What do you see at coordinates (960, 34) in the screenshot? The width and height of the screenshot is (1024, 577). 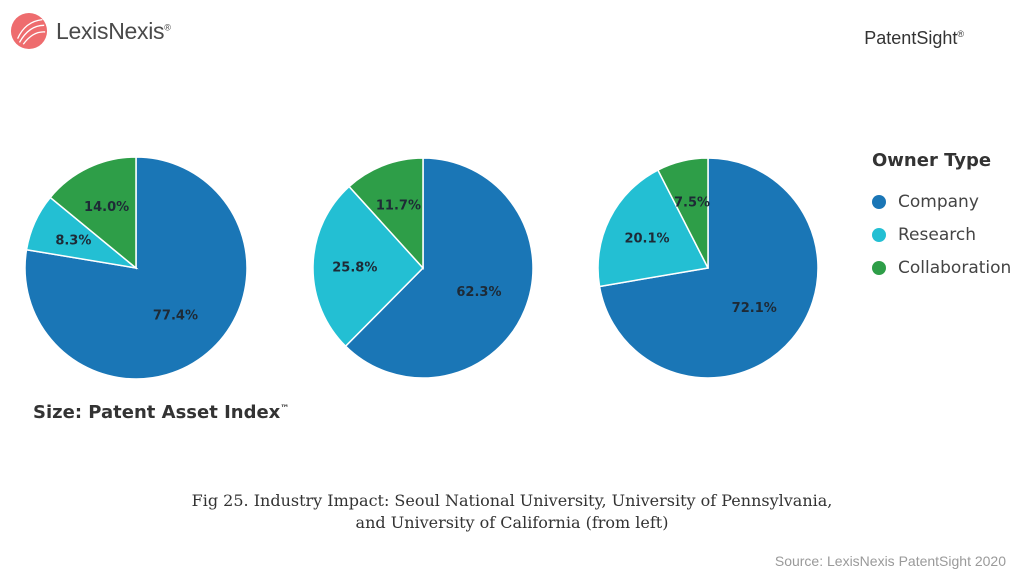 I see `patentsight-logo-mark: ®` at bounding box center [960, 34].